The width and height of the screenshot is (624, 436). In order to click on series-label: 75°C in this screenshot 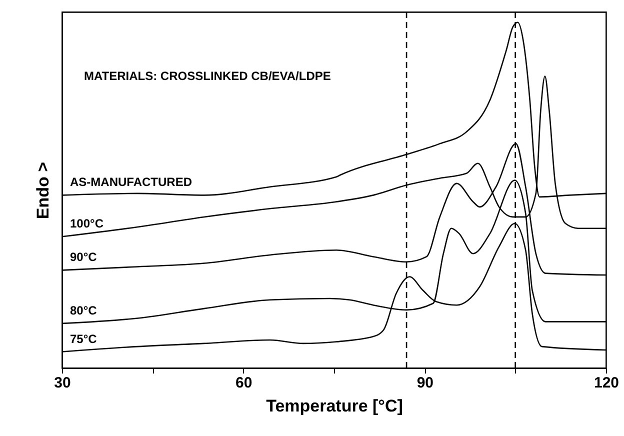, I will do `click(84, 339)`.